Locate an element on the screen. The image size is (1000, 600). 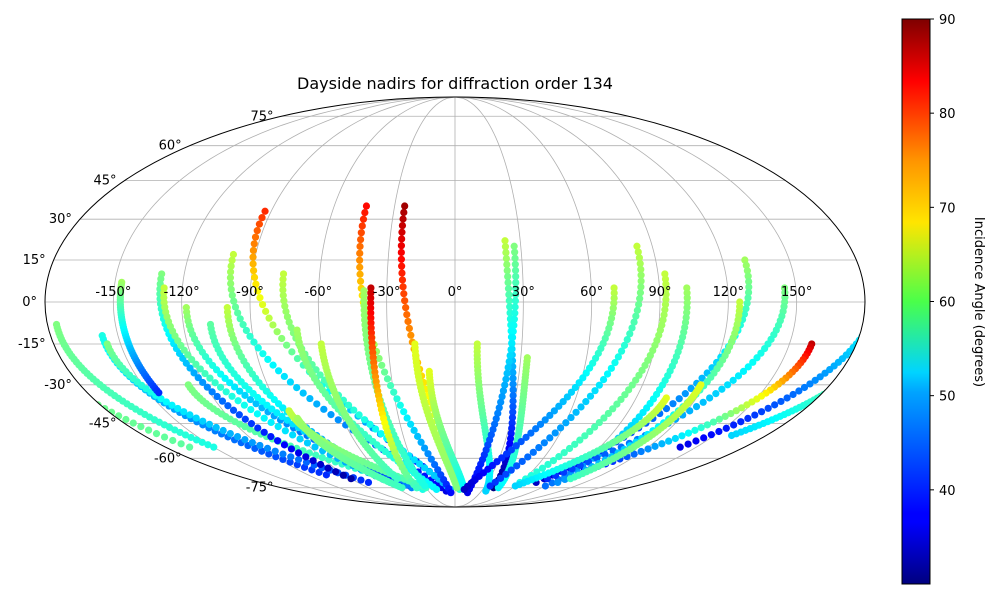
latitude-tick-label: -30° is located at coordinates (58, 385).